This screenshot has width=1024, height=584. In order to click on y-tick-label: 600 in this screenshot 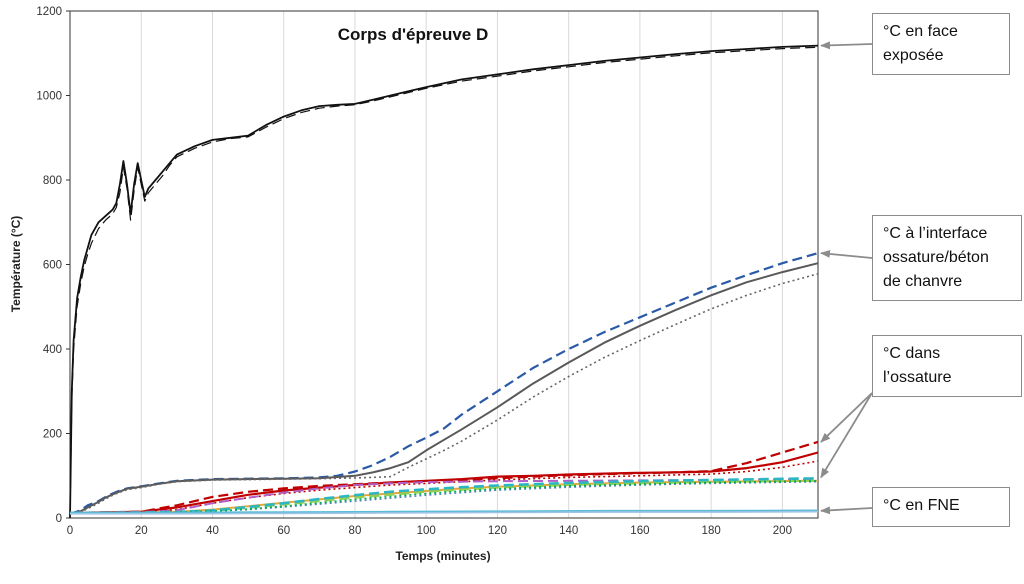, I will do `click(52, 266)`.